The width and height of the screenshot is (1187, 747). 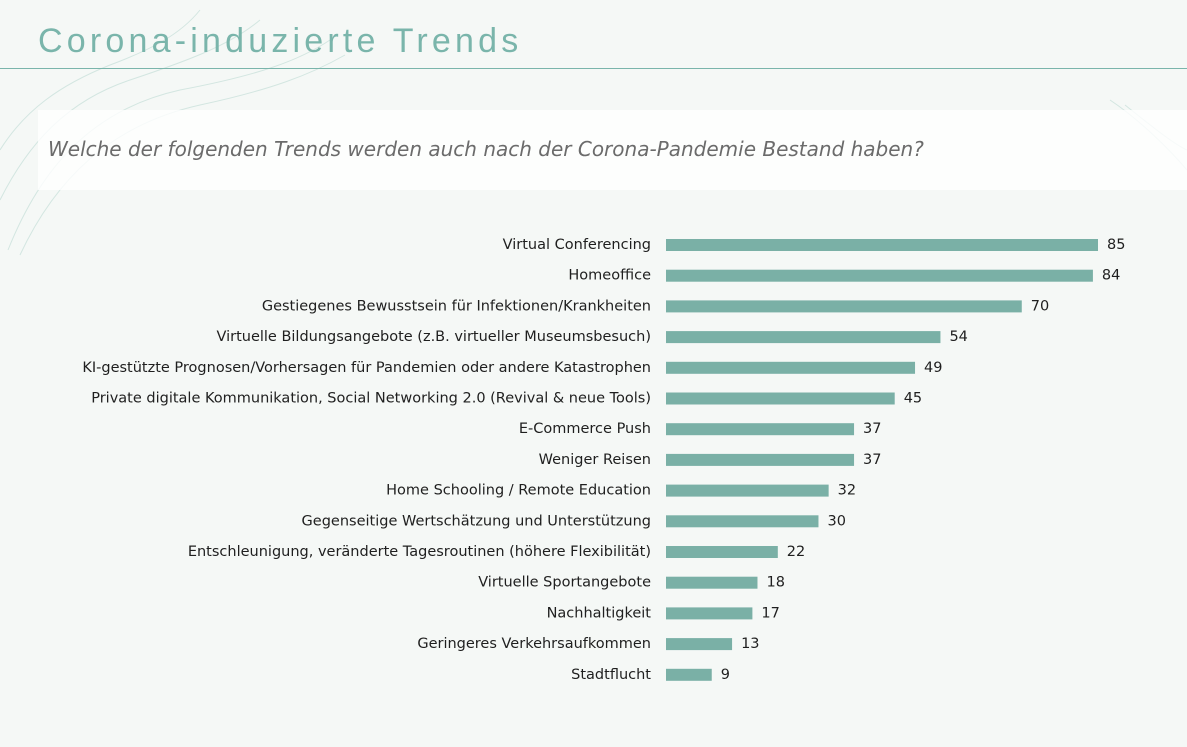 I want to click on category-label: Geringeres Verkehrsaufkommen, so click(x=534, y=644).